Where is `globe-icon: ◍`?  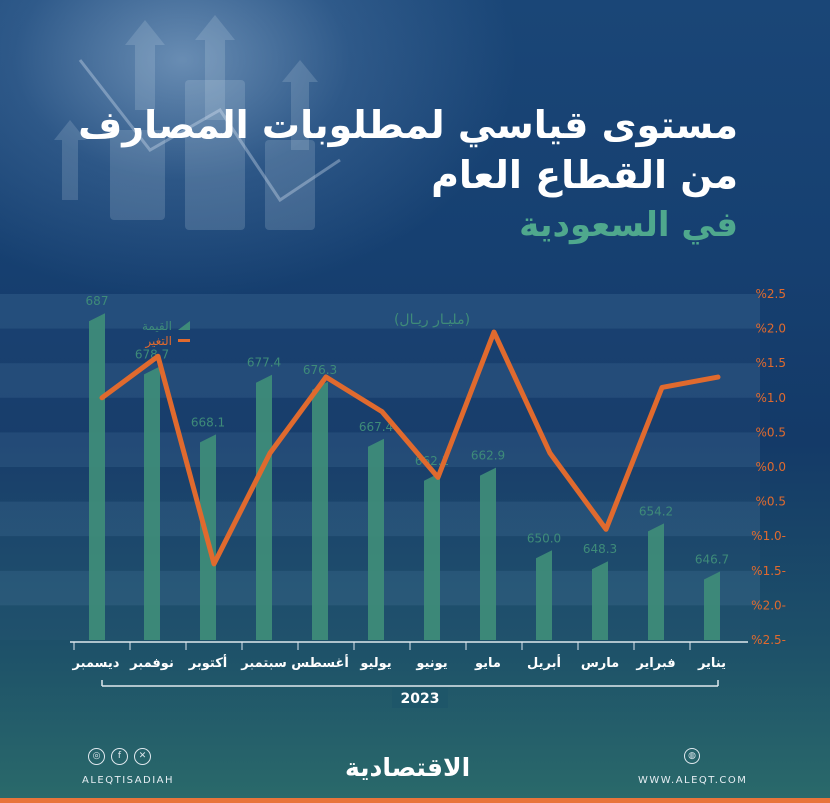
globe-icon: ◍ is located at coordinates (692, 756).